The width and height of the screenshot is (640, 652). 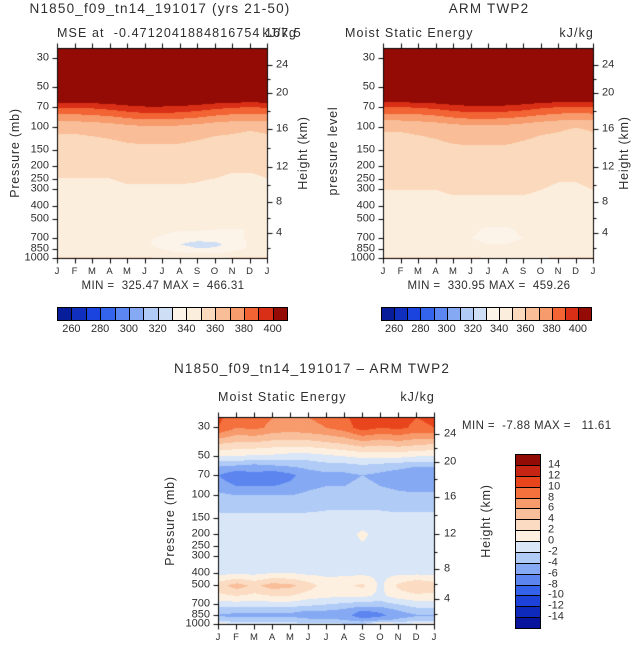 What do you see at coordinates (485, 521) in the screenshot?
I see `y-axis-label-right-diff: Height (km)` at bounding box center [485, 521].